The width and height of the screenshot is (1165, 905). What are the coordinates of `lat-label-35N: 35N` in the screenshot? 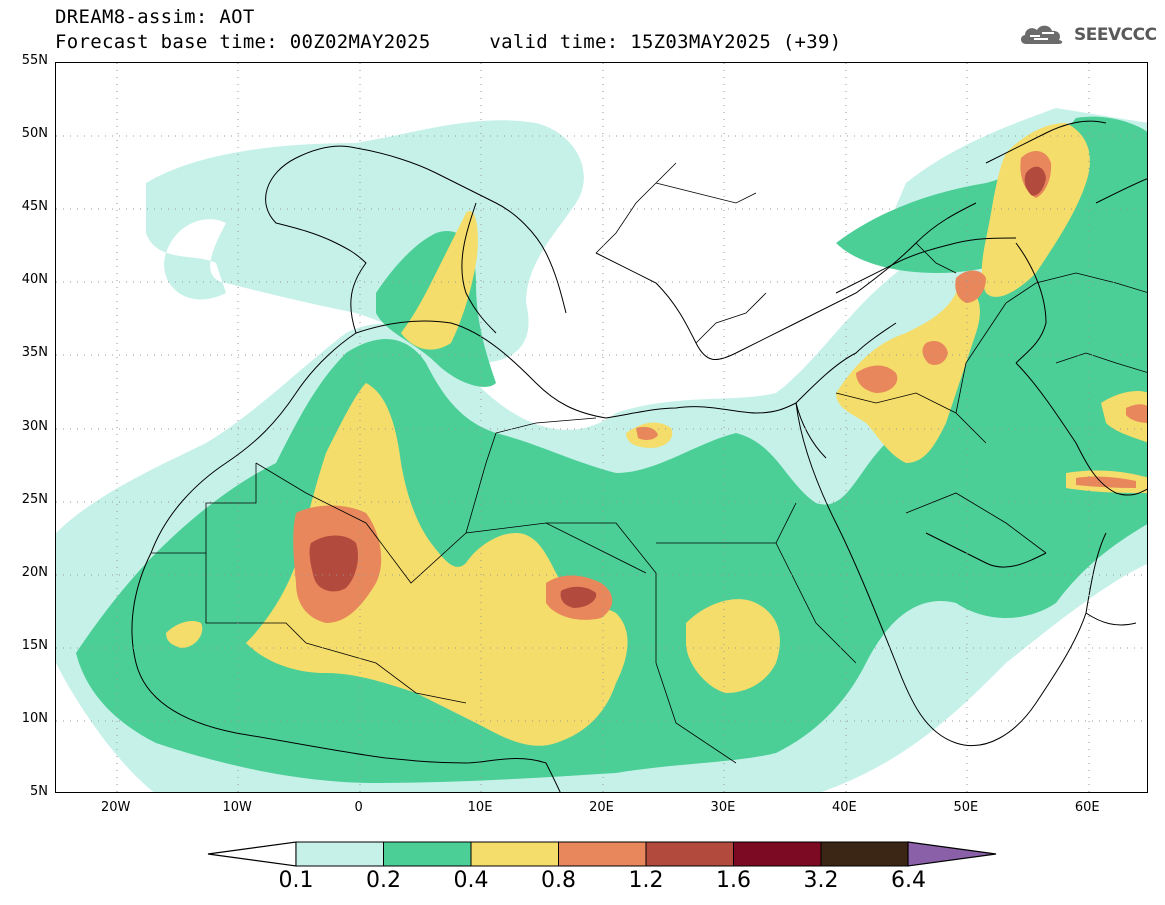 It's located at (34, 353).